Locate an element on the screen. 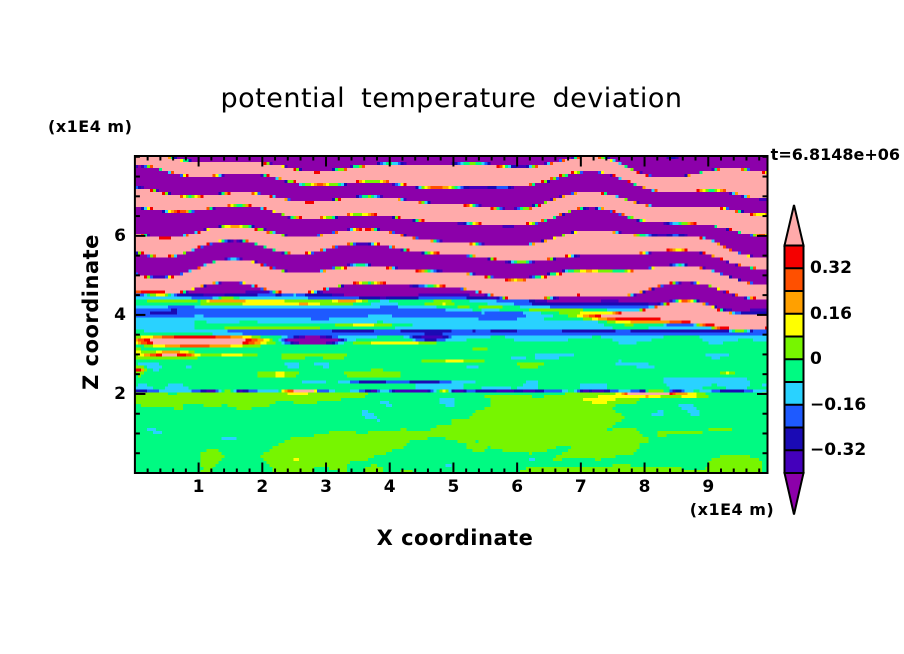 This screenshot has width=904, height=654. x-axis-unit-label: (x1E4 m) is located at coordinates (732, 509).